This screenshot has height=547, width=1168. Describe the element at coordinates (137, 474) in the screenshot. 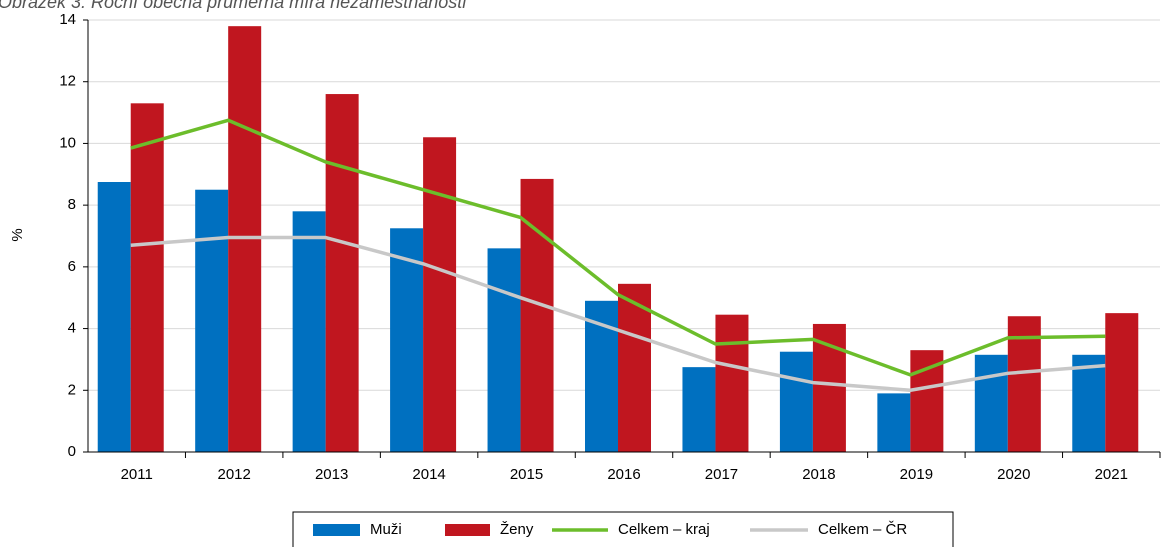

I see `x-tick-label: 2011` at that location.